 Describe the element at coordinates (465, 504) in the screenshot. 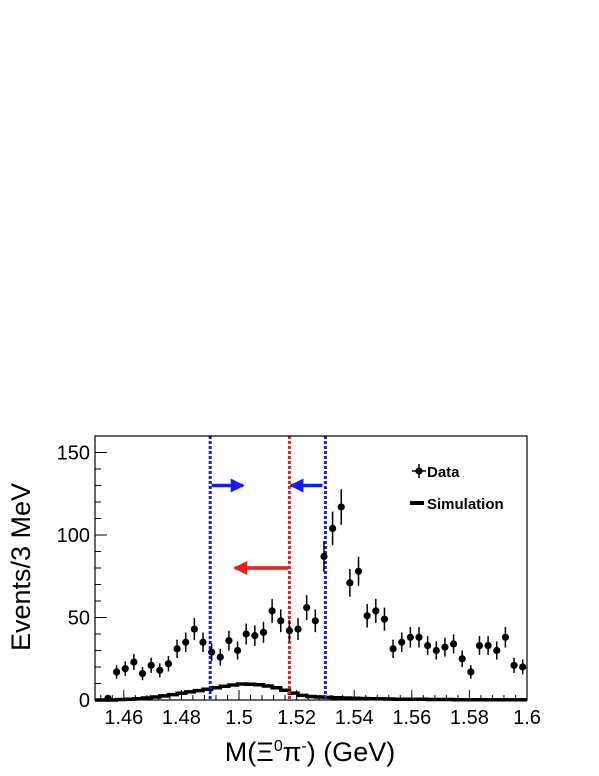

I see `legend-simulation-label: Simulation` at that location.